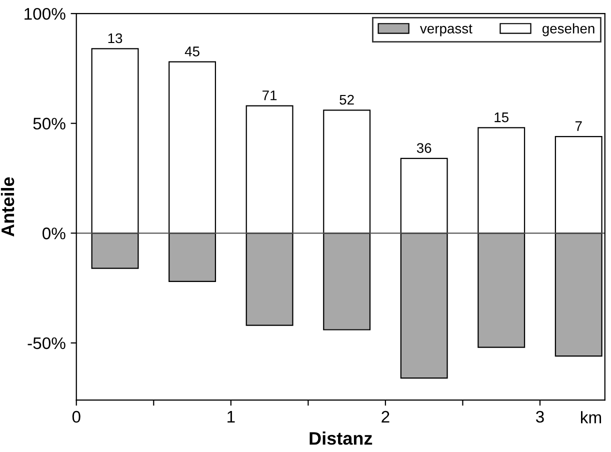  What do you see at coordinates (540, 416) in the screenshot?
I see `x-tick-label: 3` at bounding box center [540, 416].